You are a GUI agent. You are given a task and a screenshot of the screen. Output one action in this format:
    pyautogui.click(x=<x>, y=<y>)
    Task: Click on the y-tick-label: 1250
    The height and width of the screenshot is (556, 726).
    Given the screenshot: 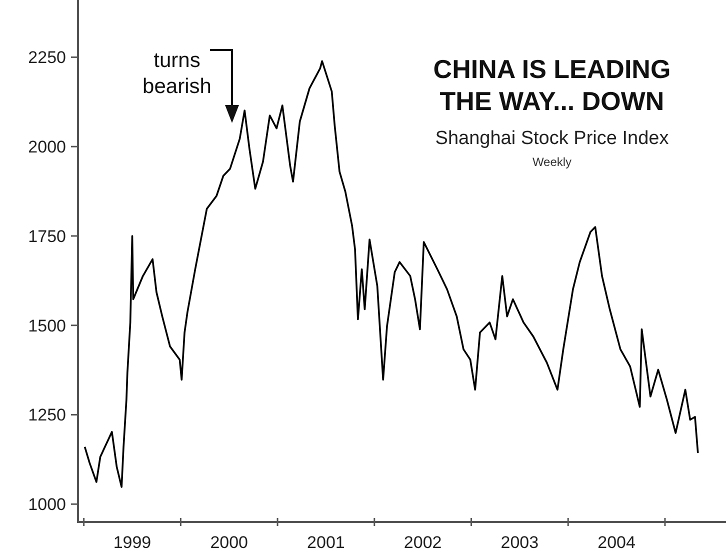 What is the action you would take?
    pyautogui.click(x=47, y=415)
    